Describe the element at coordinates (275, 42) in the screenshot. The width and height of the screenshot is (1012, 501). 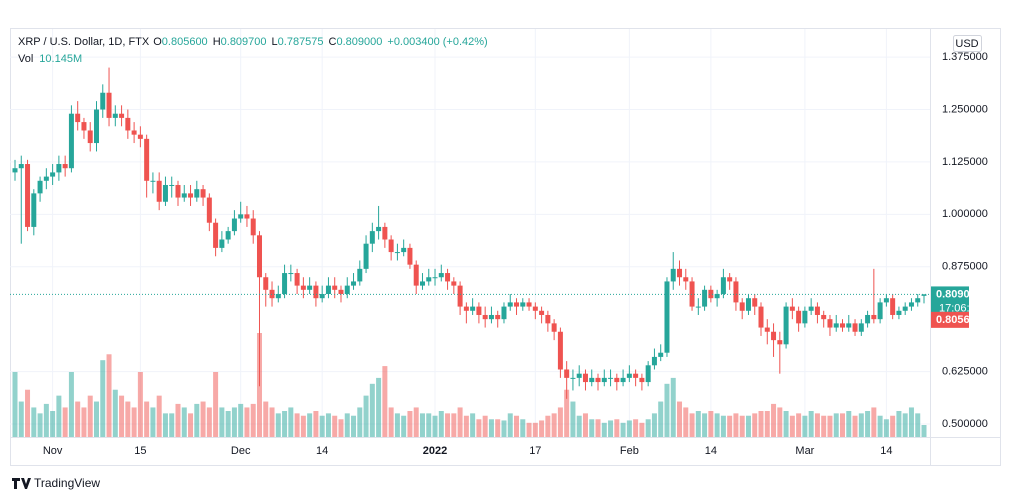
I see `ohlc-label: L` at that location.